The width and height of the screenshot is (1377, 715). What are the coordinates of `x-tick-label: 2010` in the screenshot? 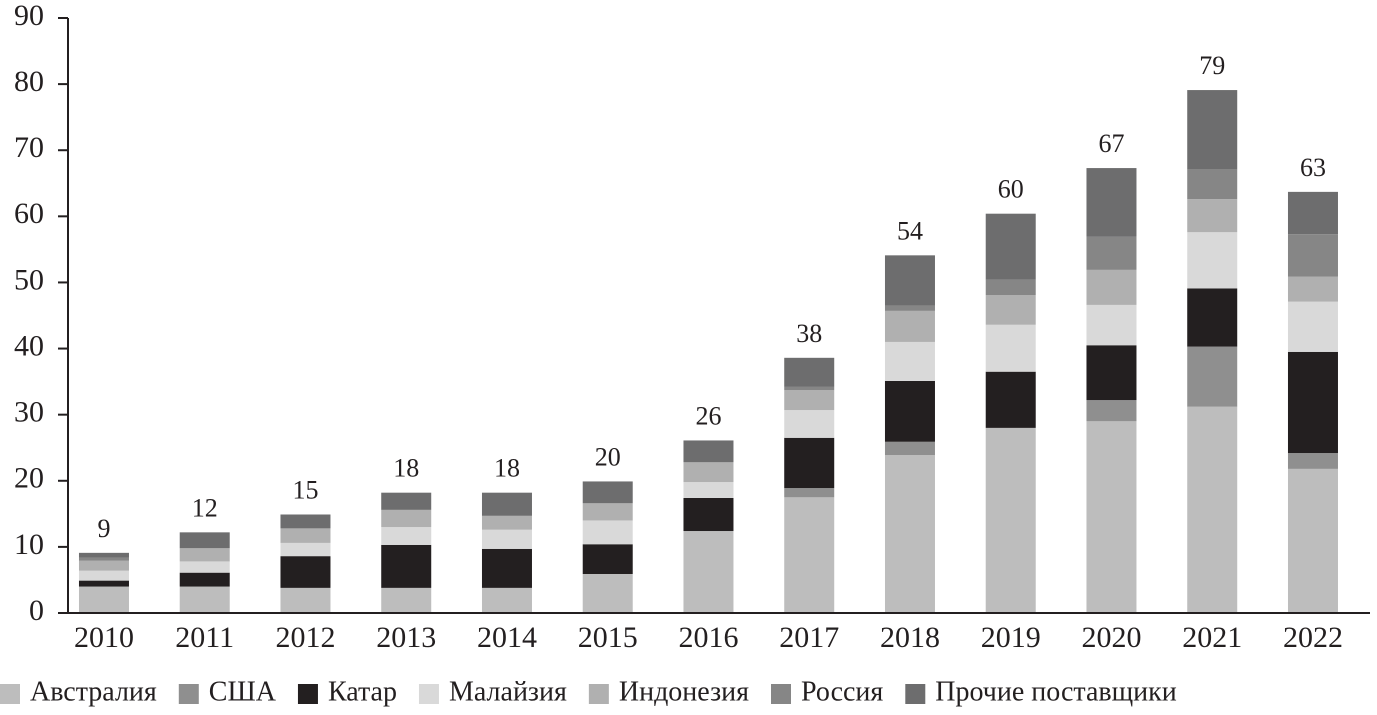 It's located at (104, 637).